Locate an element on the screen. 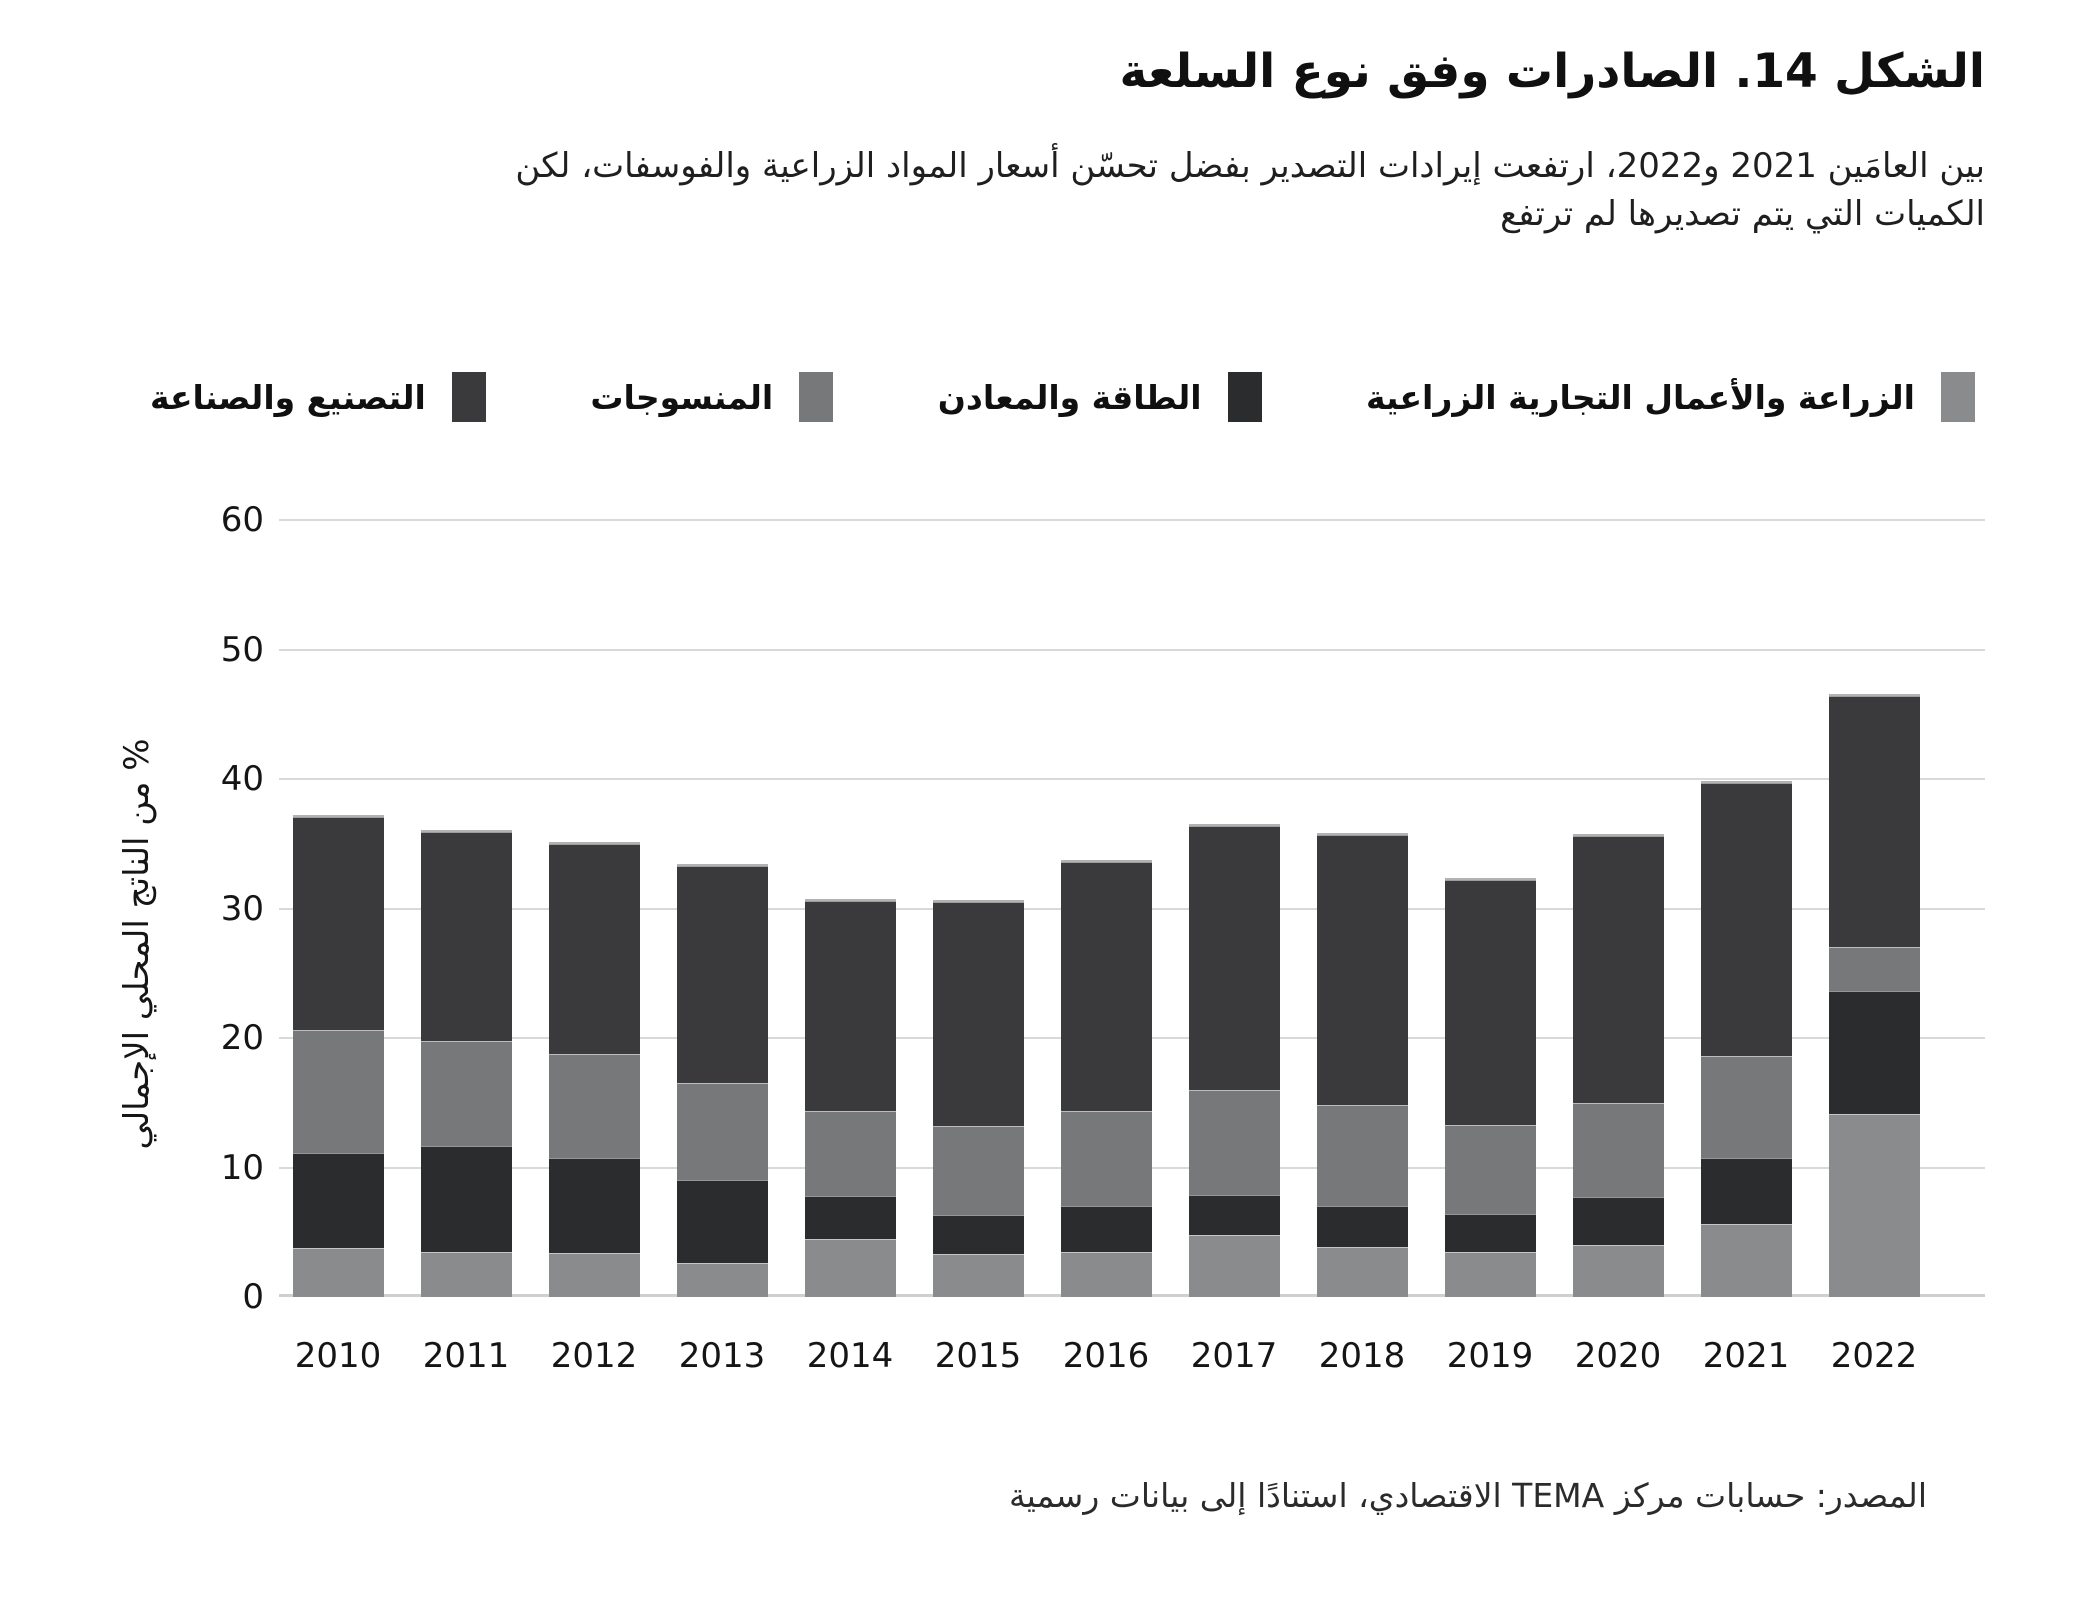  legend-item-manufacturing: التصنيع والصناعة is located at coordinates (318, 397).